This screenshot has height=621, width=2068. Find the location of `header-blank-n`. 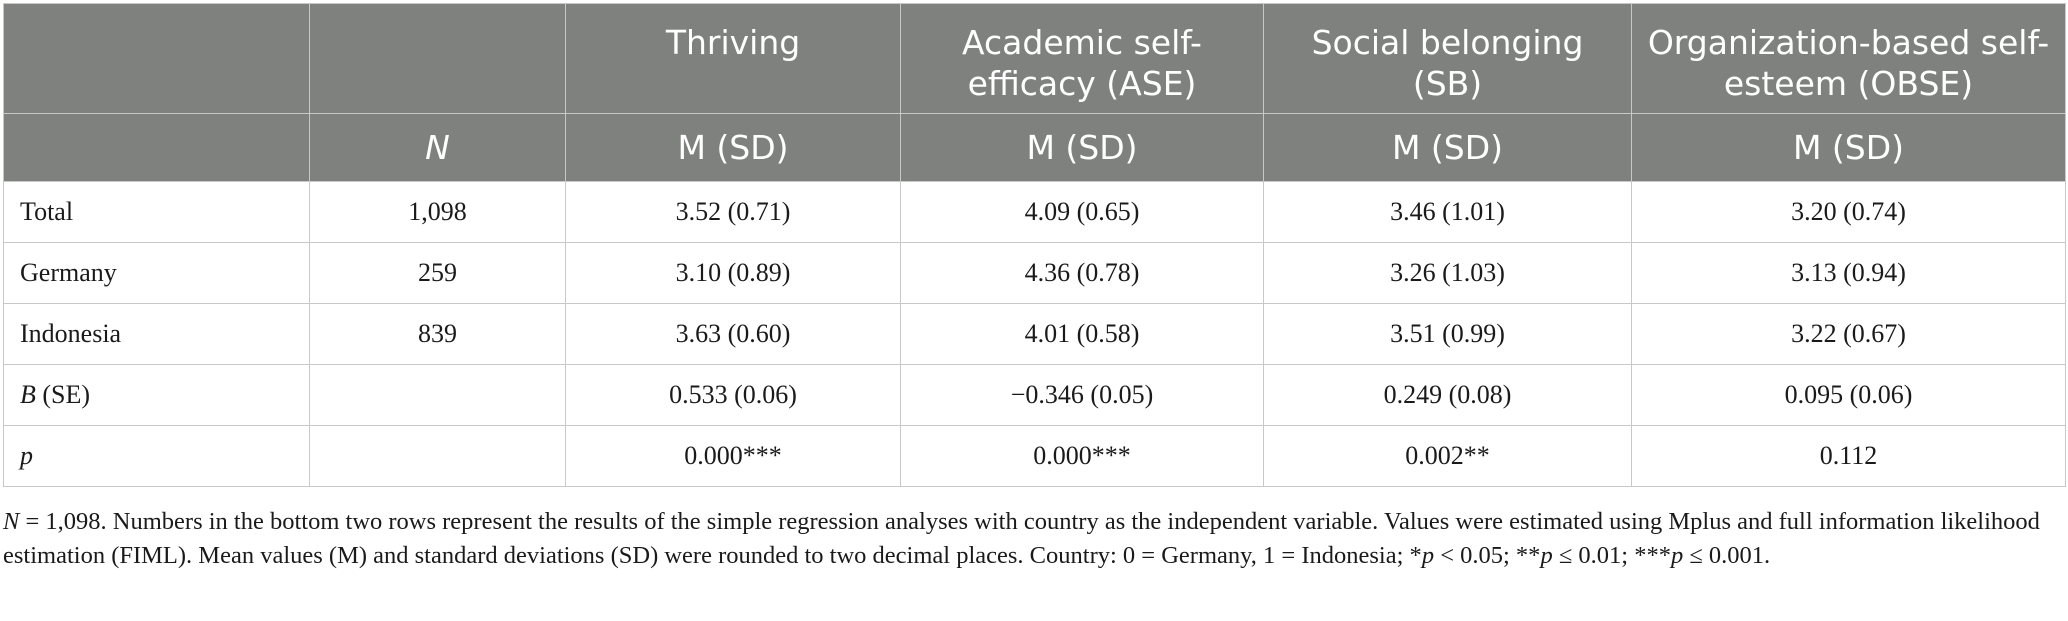

header-blank-n is located at coordinates (437, 58).